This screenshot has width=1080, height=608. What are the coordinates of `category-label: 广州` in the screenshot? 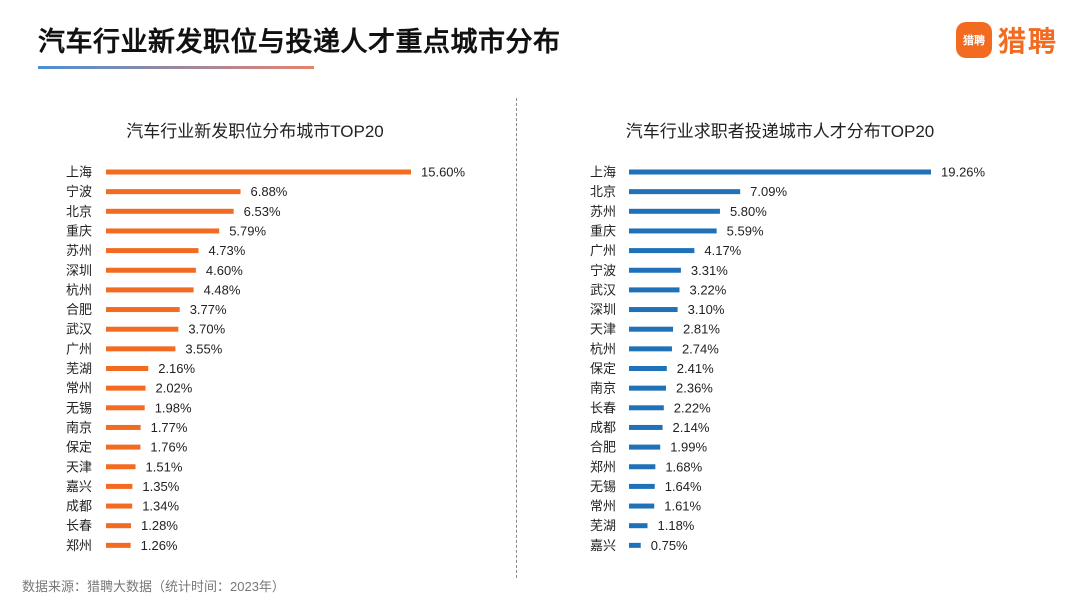 It's located at (79, 348).